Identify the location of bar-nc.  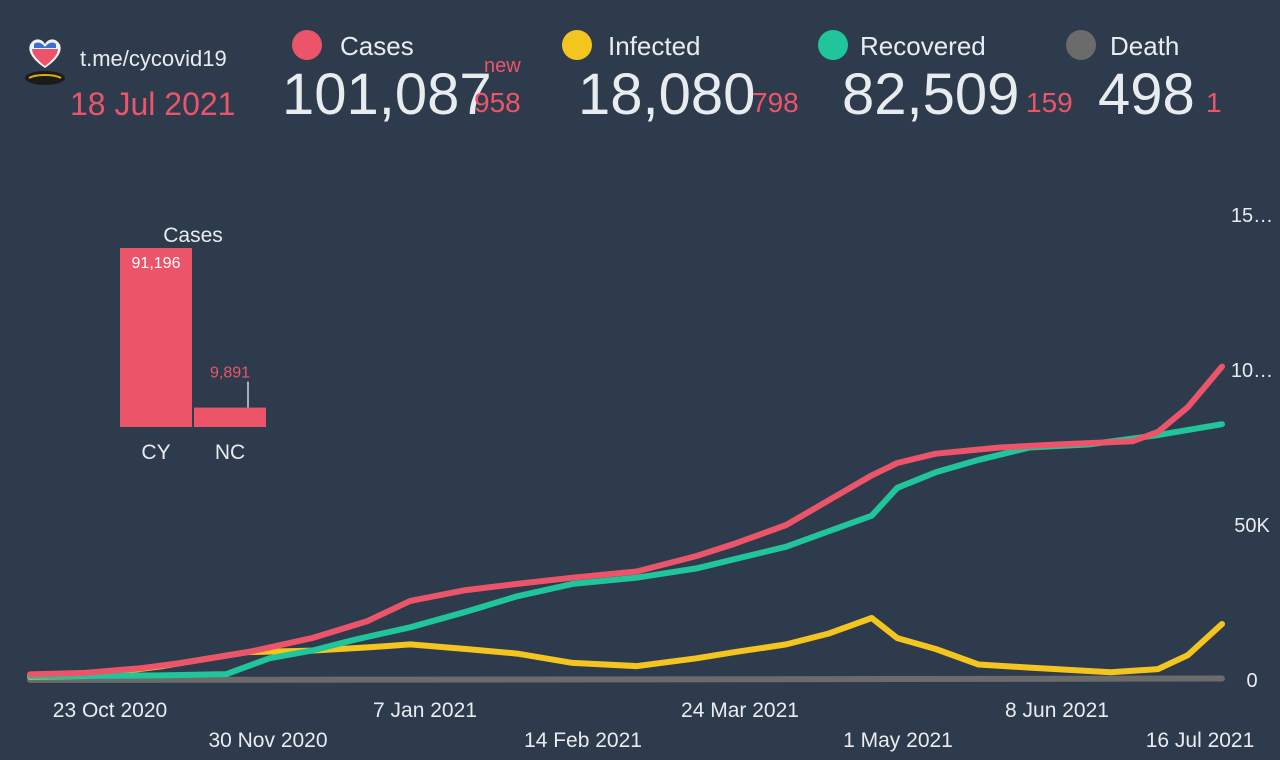
(230, 417).